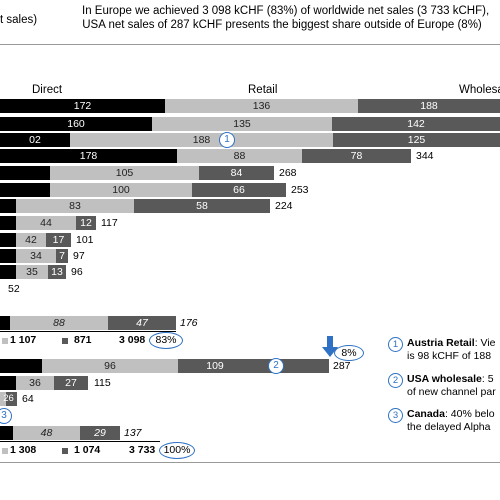 The width and height of the screenshot is (500, 500). I want to click on europe-sum-total: 3 098, so click(132, 340).